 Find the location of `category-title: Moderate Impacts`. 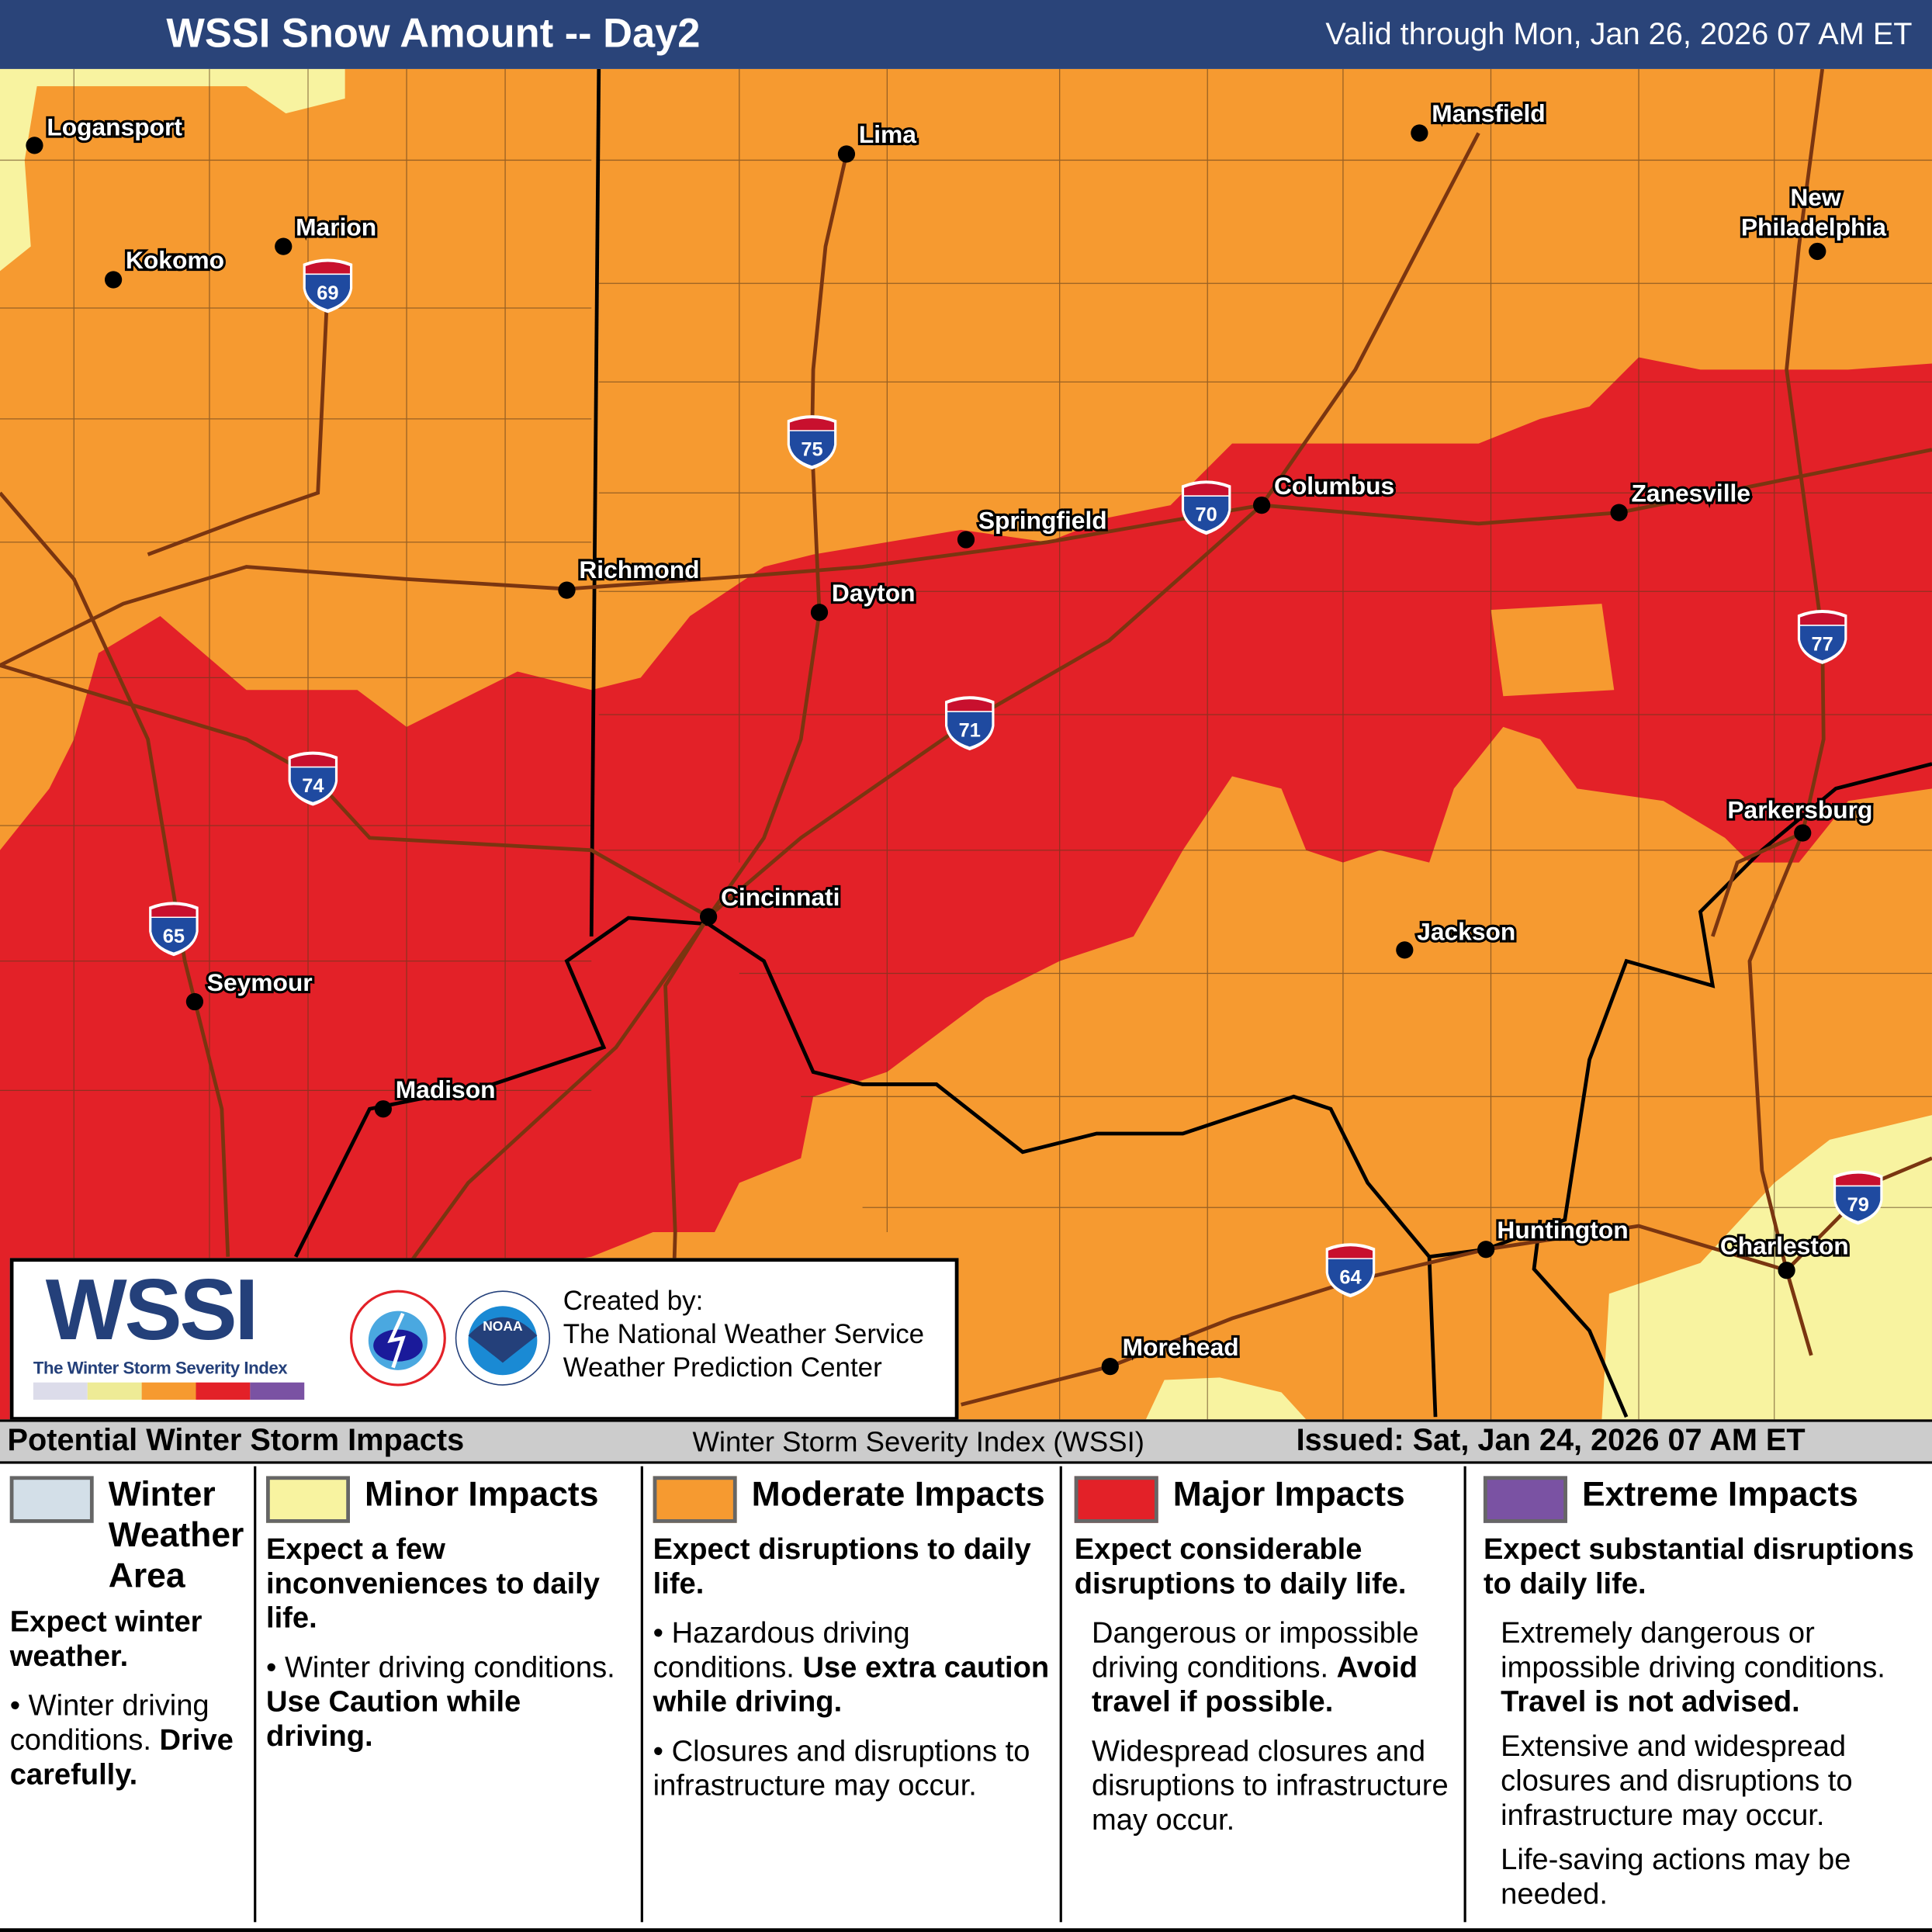

category-title: Moderate Impacts is located at coordinates (898, 1494).